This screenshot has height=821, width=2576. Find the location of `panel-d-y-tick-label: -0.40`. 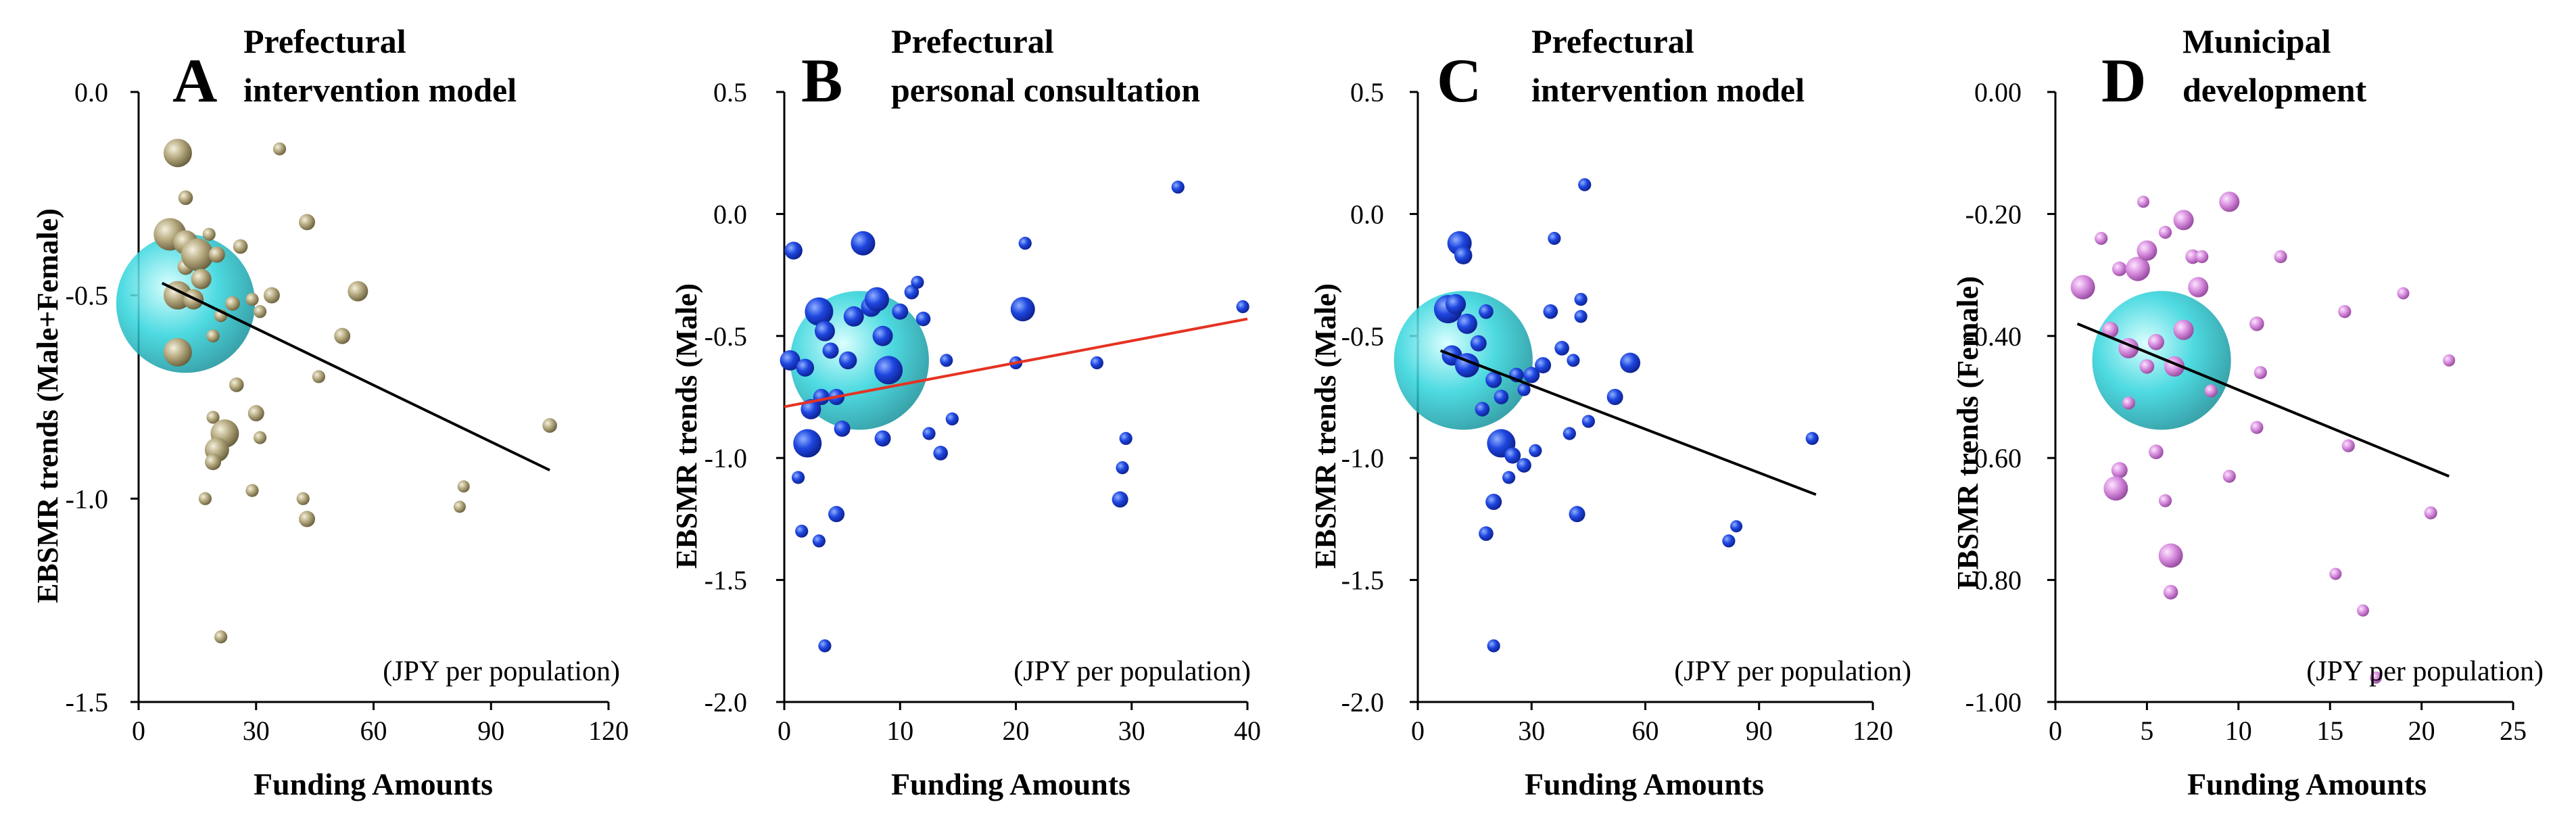

panel-d-y-tick-label: -0.40 is located at coordinates (1993, 336).